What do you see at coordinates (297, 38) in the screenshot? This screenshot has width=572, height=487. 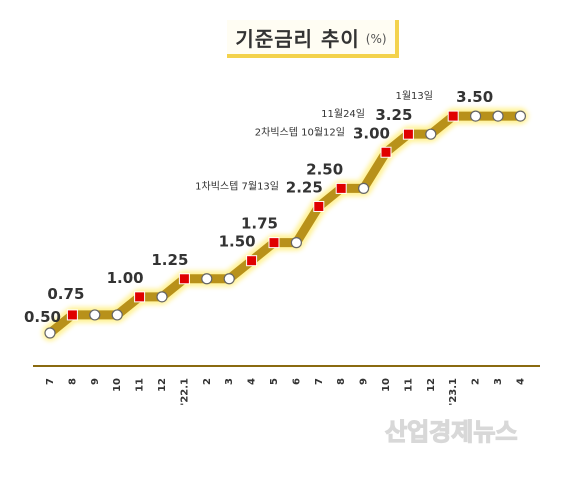 I see `chart-title: 기준금리 추이` at bounding box center [297, 38].